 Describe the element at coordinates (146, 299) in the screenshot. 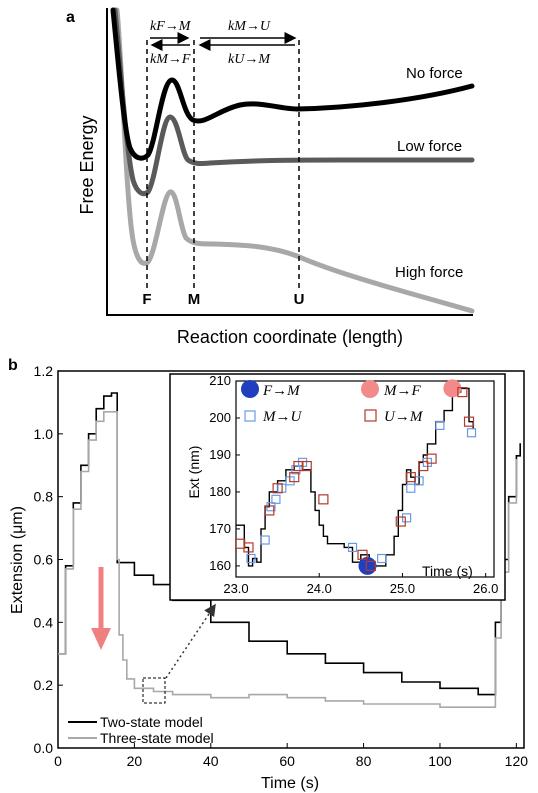

I see `state-f-label: F` at that location.